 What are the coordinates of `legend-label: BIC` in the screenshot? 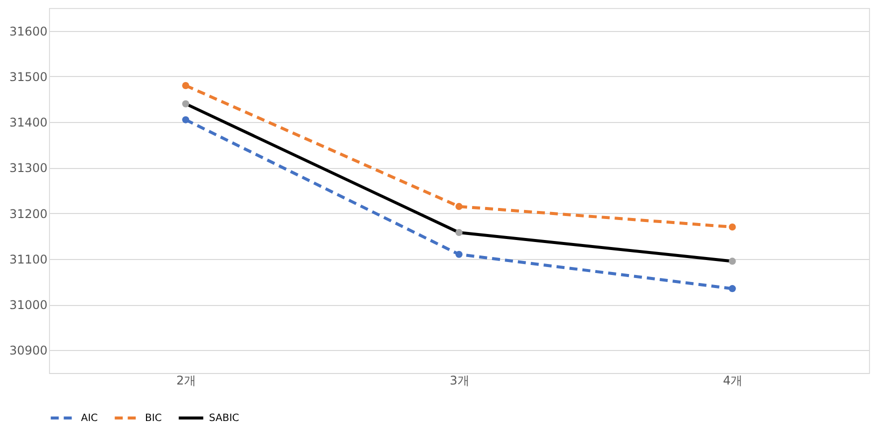 It's located at (153, 418).